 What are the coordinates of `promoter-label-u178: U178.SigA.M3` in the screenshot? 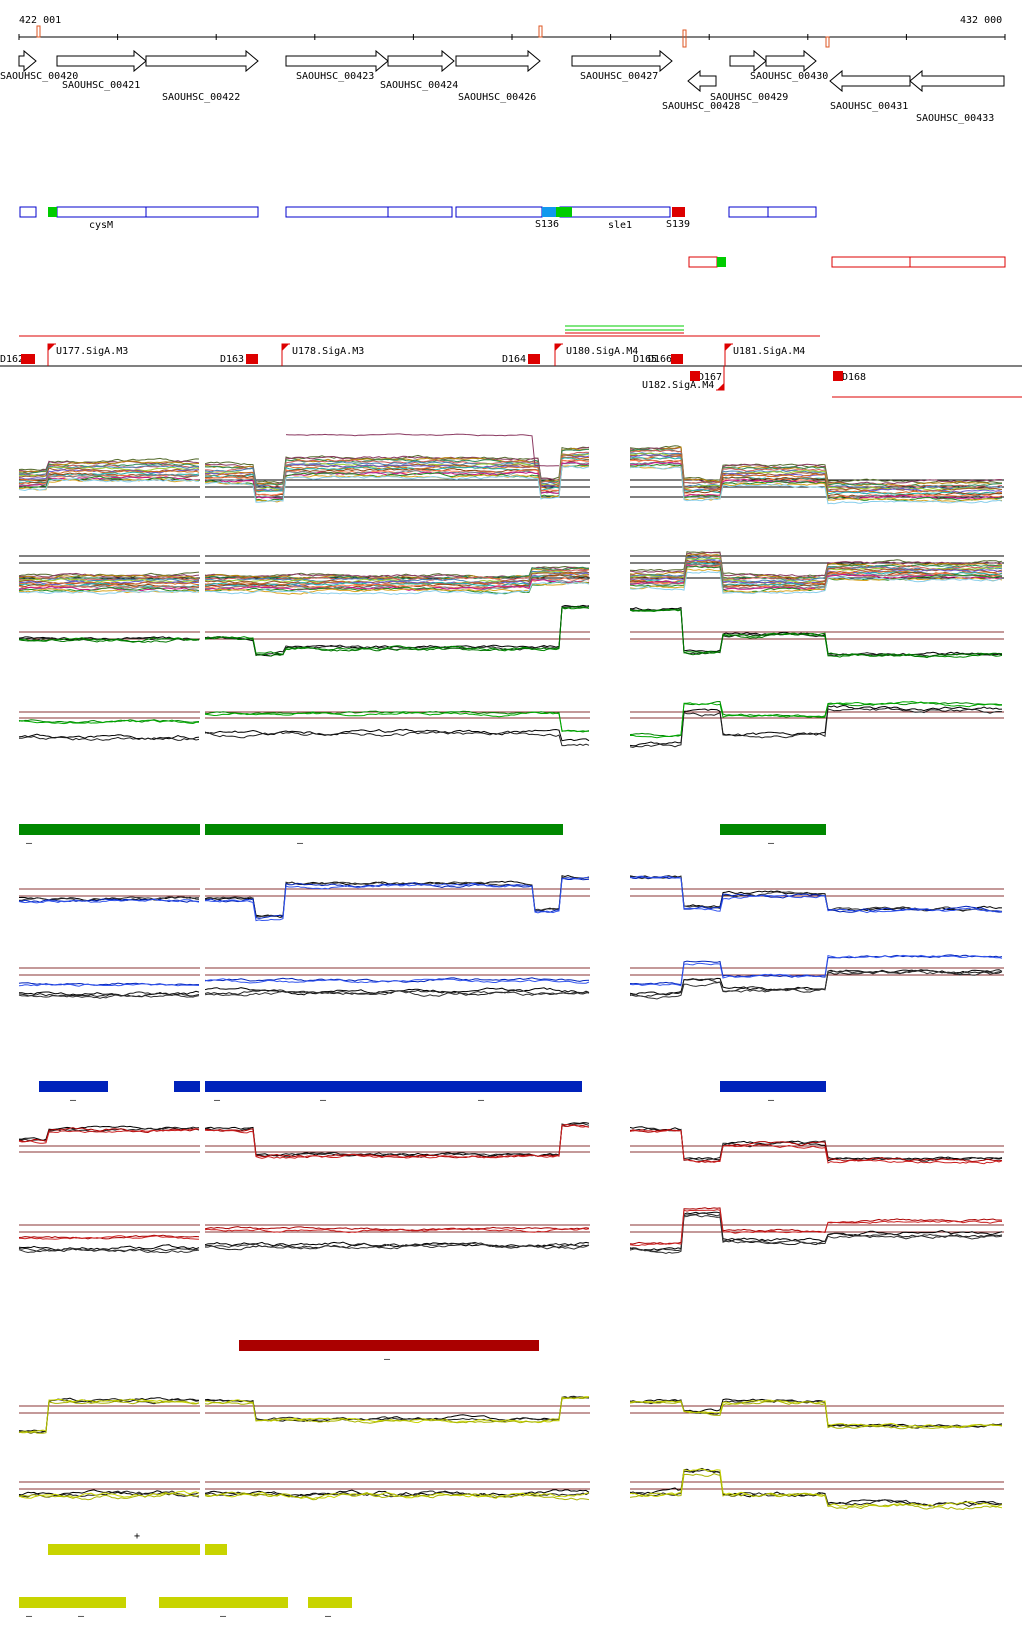 It's located at (328, 351).